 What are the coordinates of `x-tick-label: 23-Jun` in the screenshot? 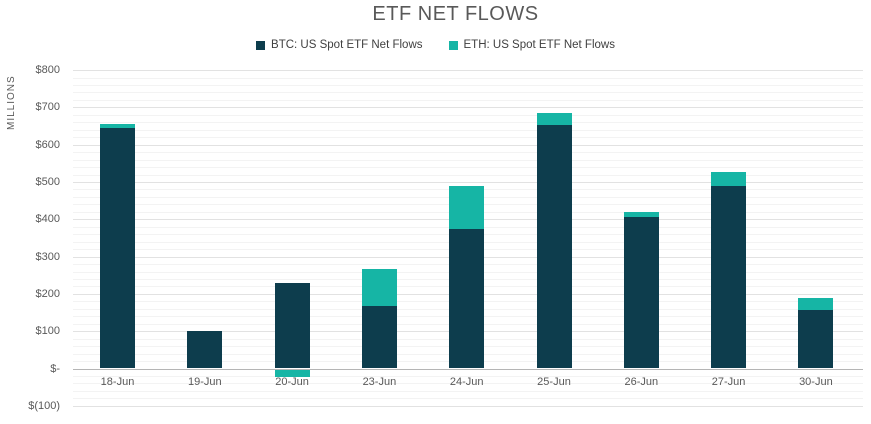 It's located at (379, 382).